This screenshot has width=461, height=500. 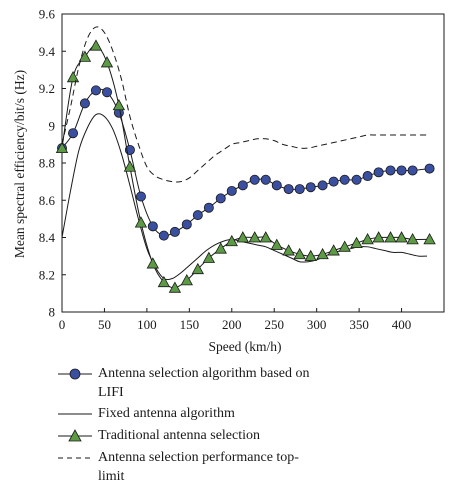 I want to click on legend-item-top-limit: Antenna selection performance top-limit, so click(x=253, y=467).